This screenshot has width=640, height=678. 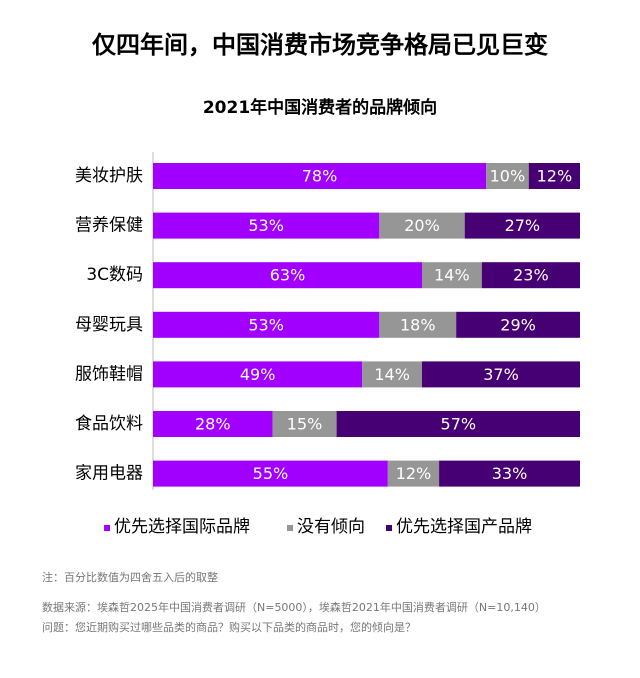 What do you see at coordinates (109, 176) in the screenshot?
I see `category-label: 美妆护肤` at bounding box center [109, 176].